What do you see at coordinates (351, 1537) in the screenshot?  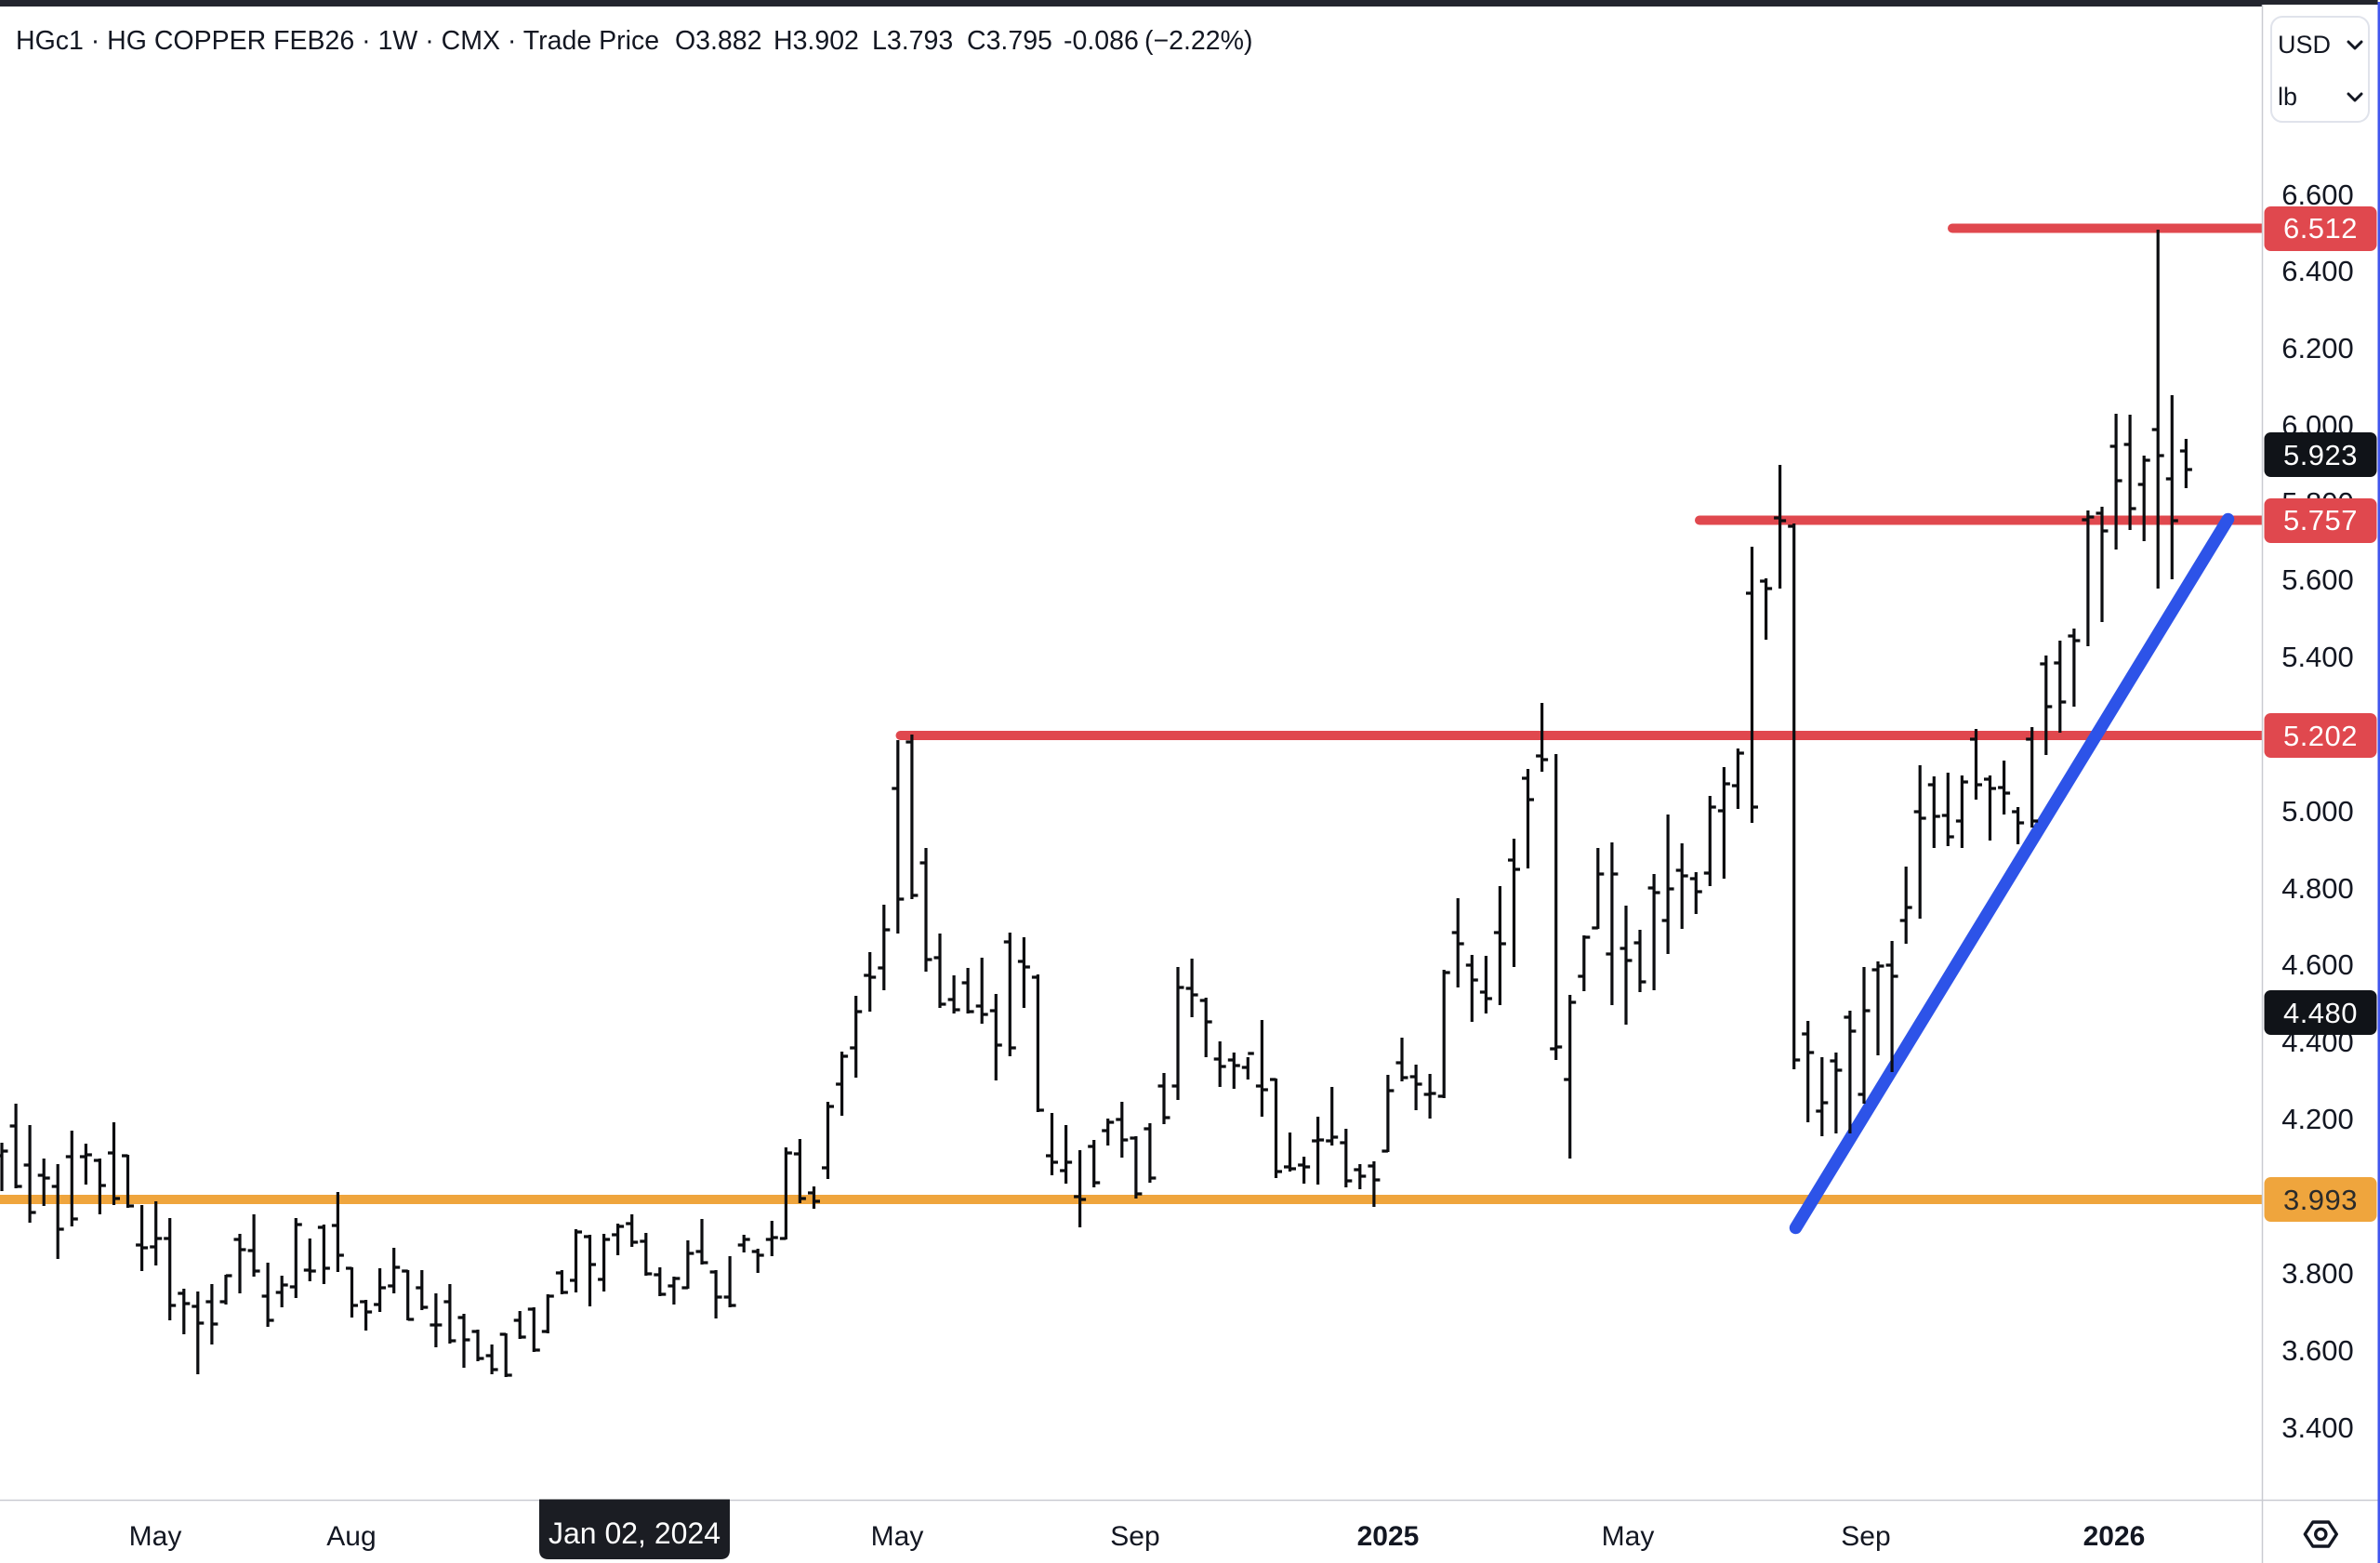 I see `svg-text: Aug` at bounding box center [351, 1537].